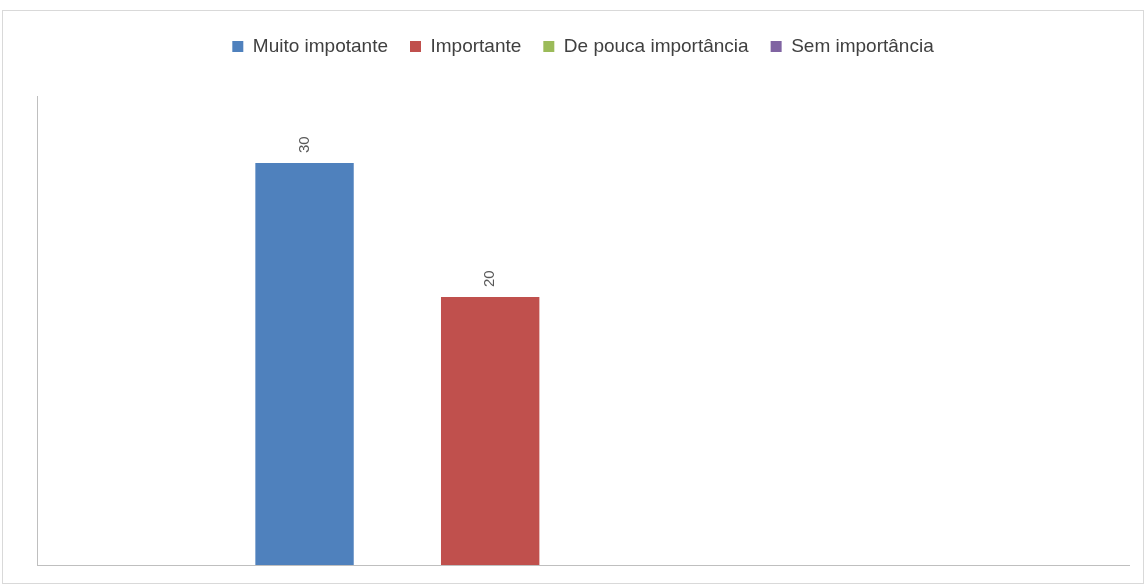 The width and height of the screenshot is (1148, 588). What do you see at coordinates (320, 45) in the screenshot?
I see `legend-label: Muito impotante` at bounding box center [320, 45].